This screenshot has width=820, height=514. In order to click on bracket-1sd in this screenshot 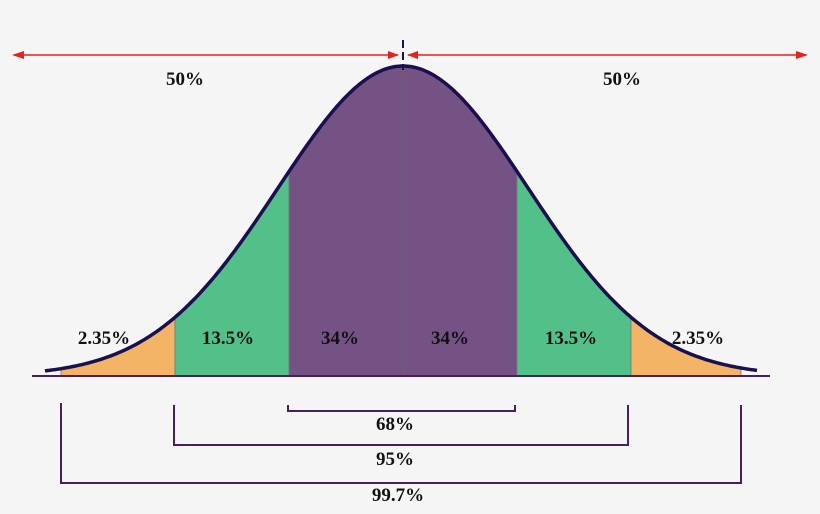, I will do `click(401, 408)`.